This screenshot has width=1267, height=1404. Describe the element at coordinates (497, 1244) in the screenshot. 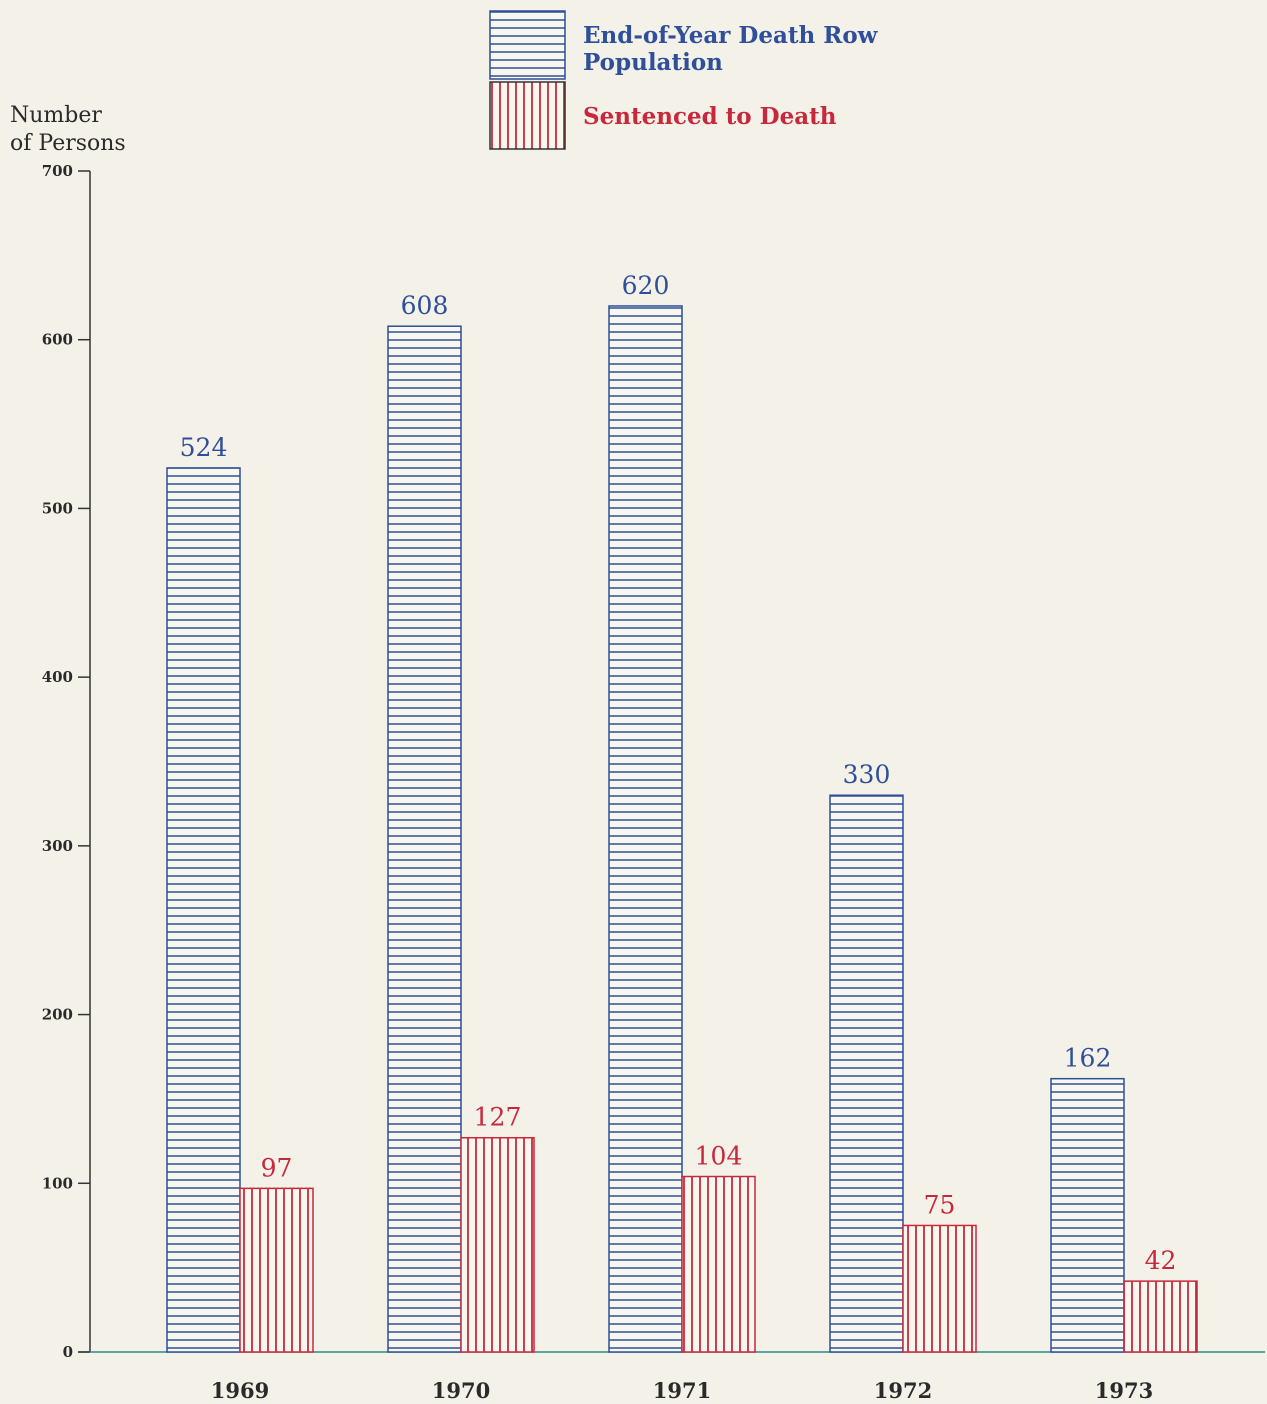

I see `bar-sentenced-1970` at that location.